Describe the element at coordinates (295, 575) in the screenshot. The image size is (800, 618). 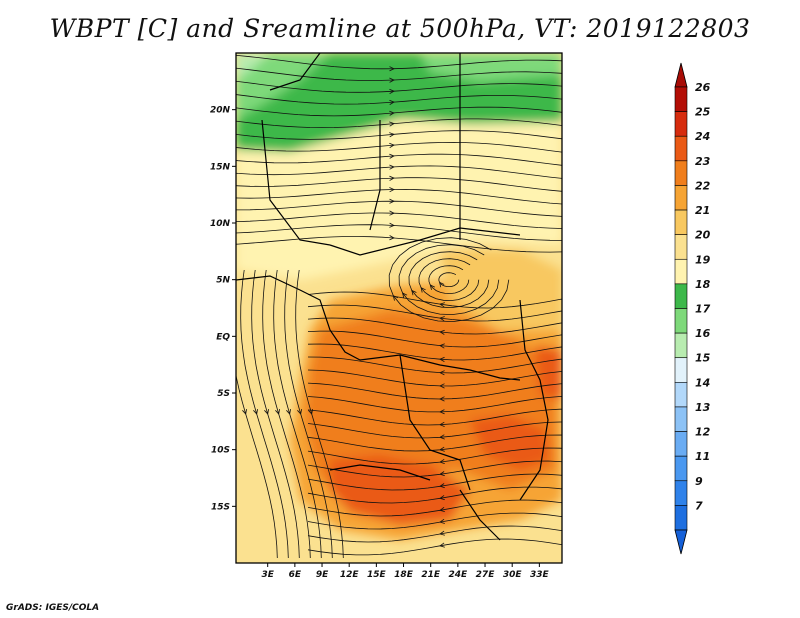
I see `lon-tick-label: 6E` at that location.